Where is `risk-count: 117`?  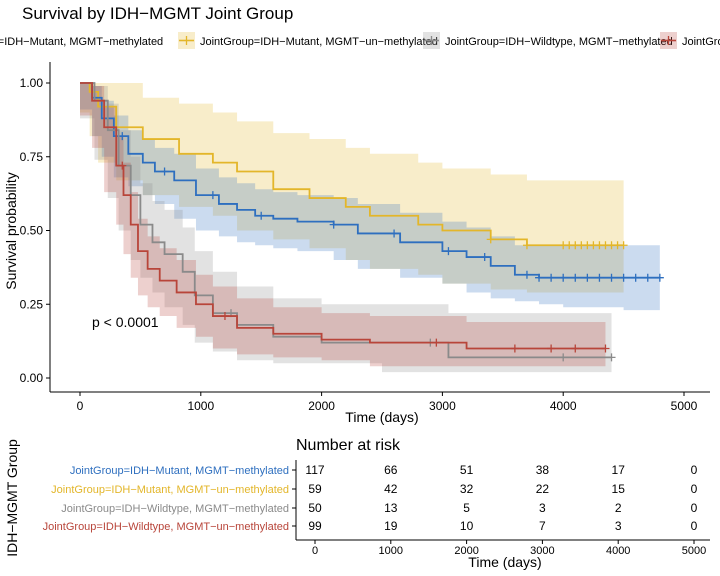
risk-count: 117 is located at coordinates (314, 470).